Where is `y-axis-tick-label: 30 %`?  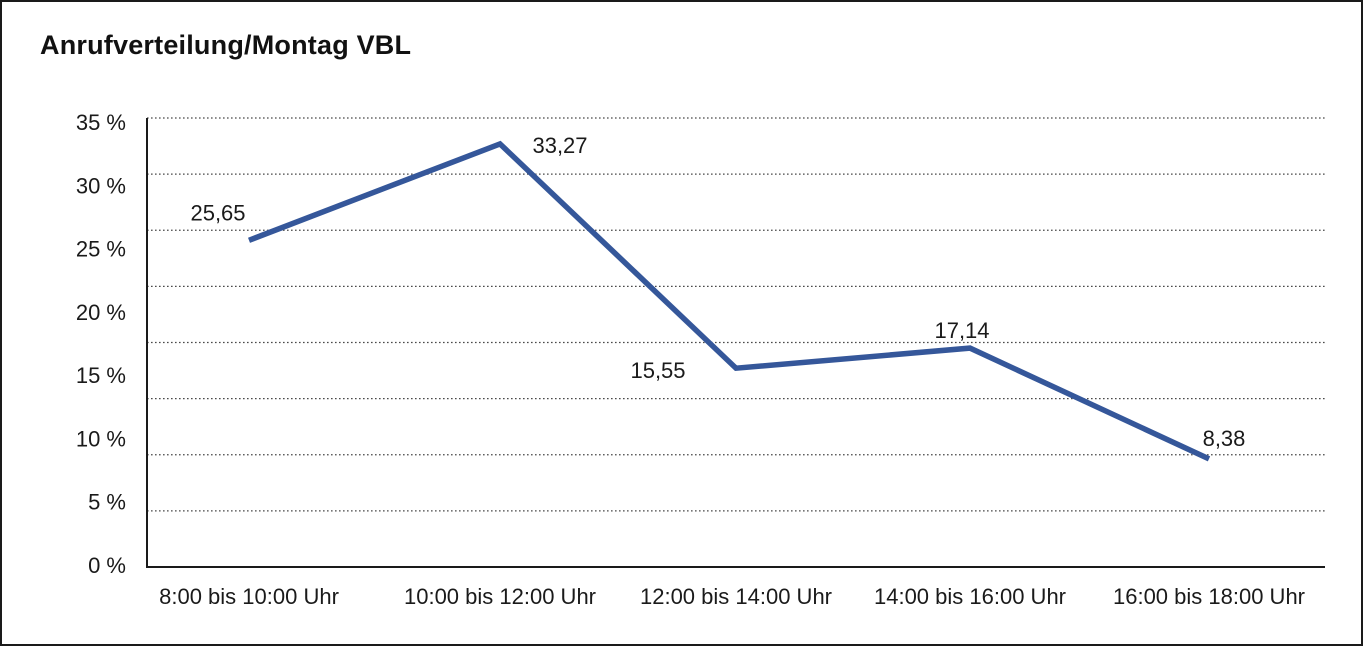 y-axis-tick-label: 30 % is located at coordinates (101, 185).